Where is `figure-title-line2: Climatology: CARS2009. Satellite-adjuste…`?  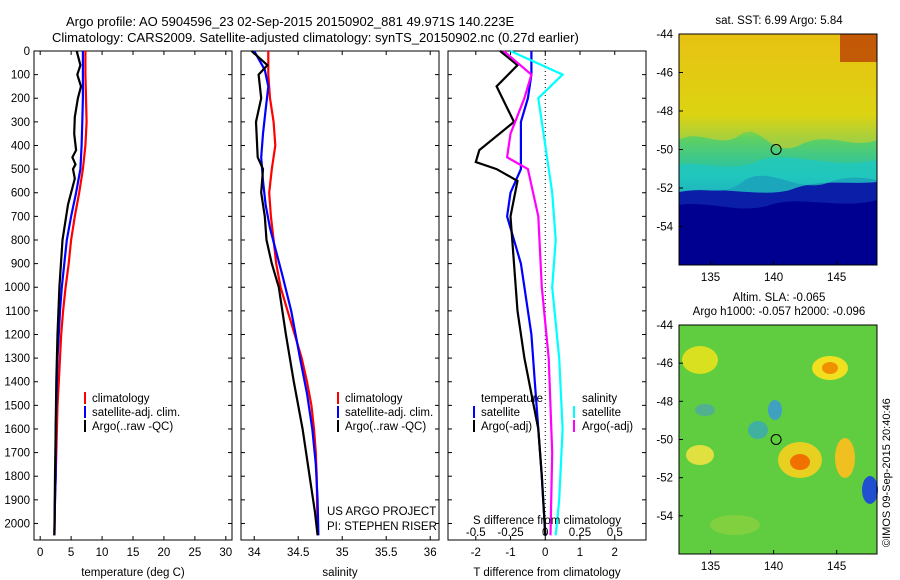
figure-title-line2: Climatology: CARS2009. Satellite-adjuste… is located at coordinates (315, 37).